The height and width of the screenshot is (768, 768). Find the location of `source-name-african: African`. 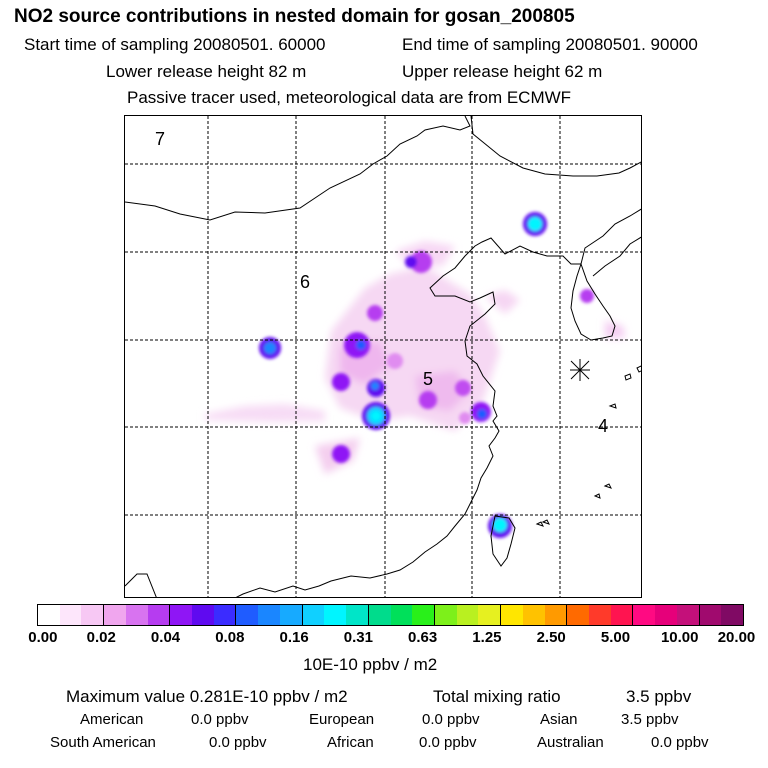

source-name-african: African is located at coordinates (350, 742).